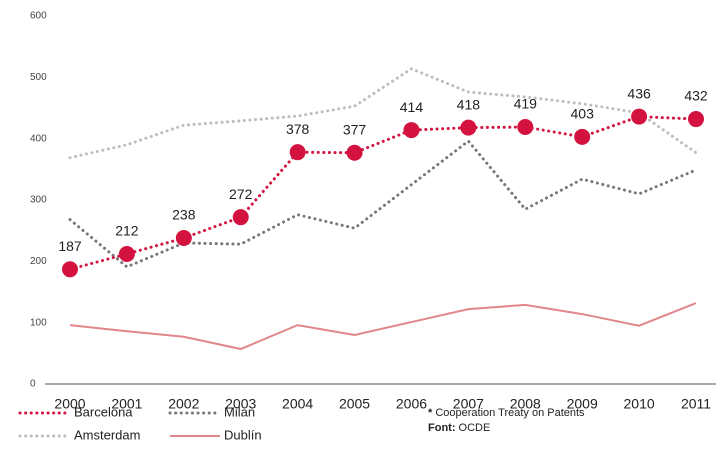  What do you see at coordinates (38, 16) in the screenshot?
I see `y-tick-label: 600` at bounding box center [38, 16].